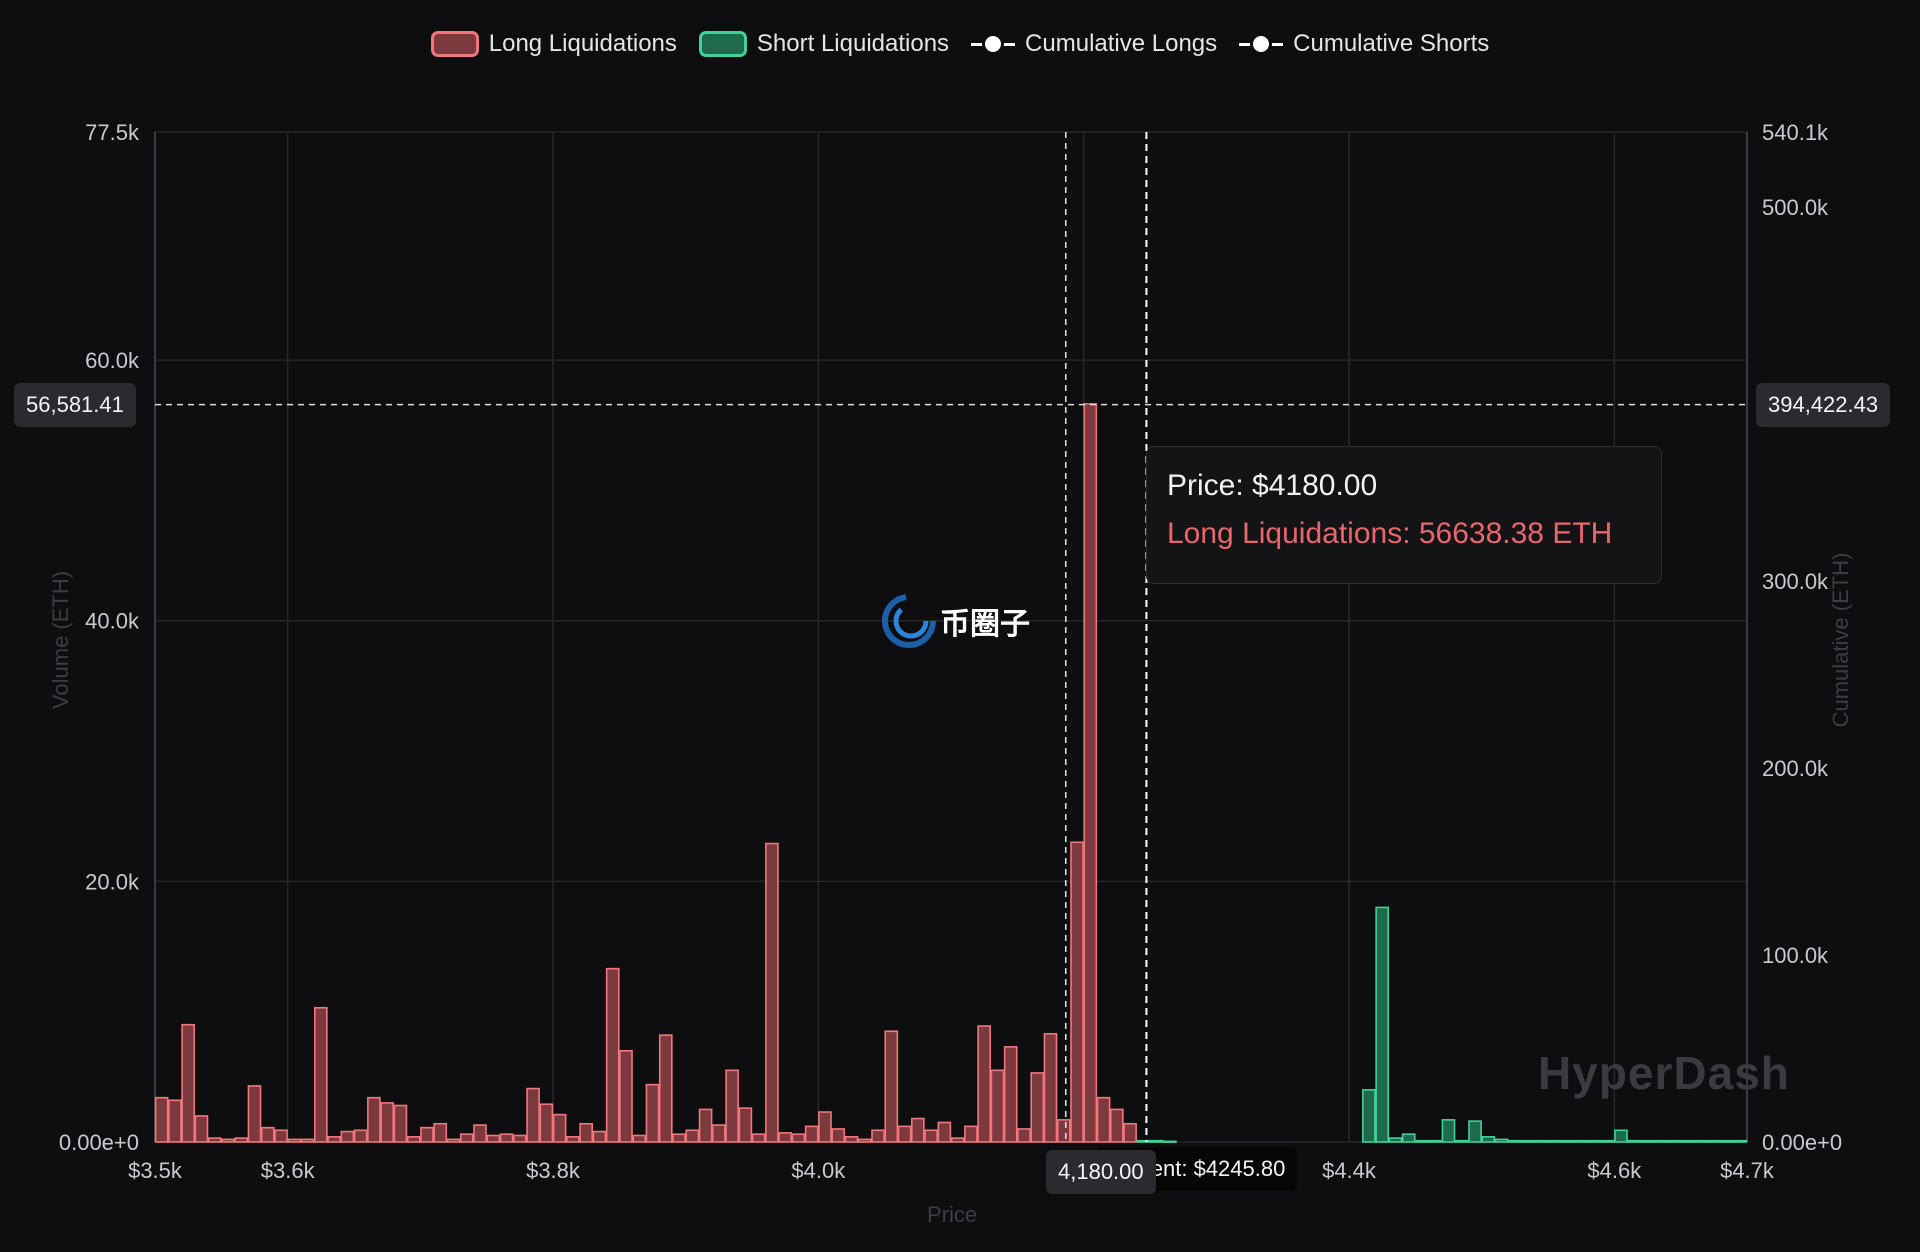 The image size is (1920, 1252). I want to click on cumulative-longs-line-swatch, so click(993, 44).